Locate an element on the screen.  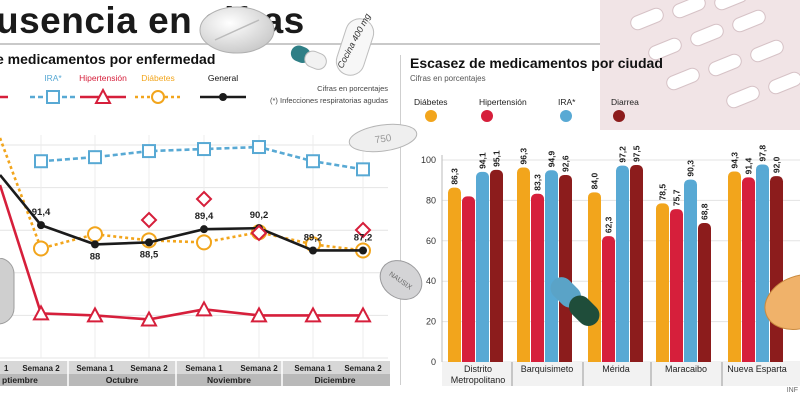
week-band is located at coordinates (195, 367).